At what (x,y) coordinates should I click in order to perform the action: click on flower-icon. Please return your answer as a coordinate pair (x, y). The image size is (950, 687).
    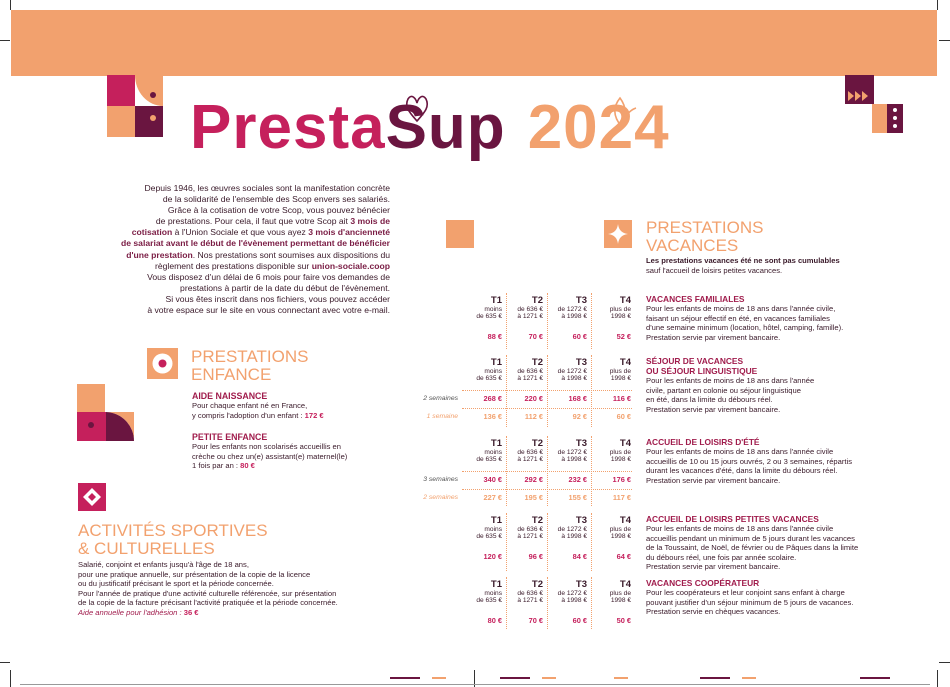
    Looking at the image, I should click on (417, 109).